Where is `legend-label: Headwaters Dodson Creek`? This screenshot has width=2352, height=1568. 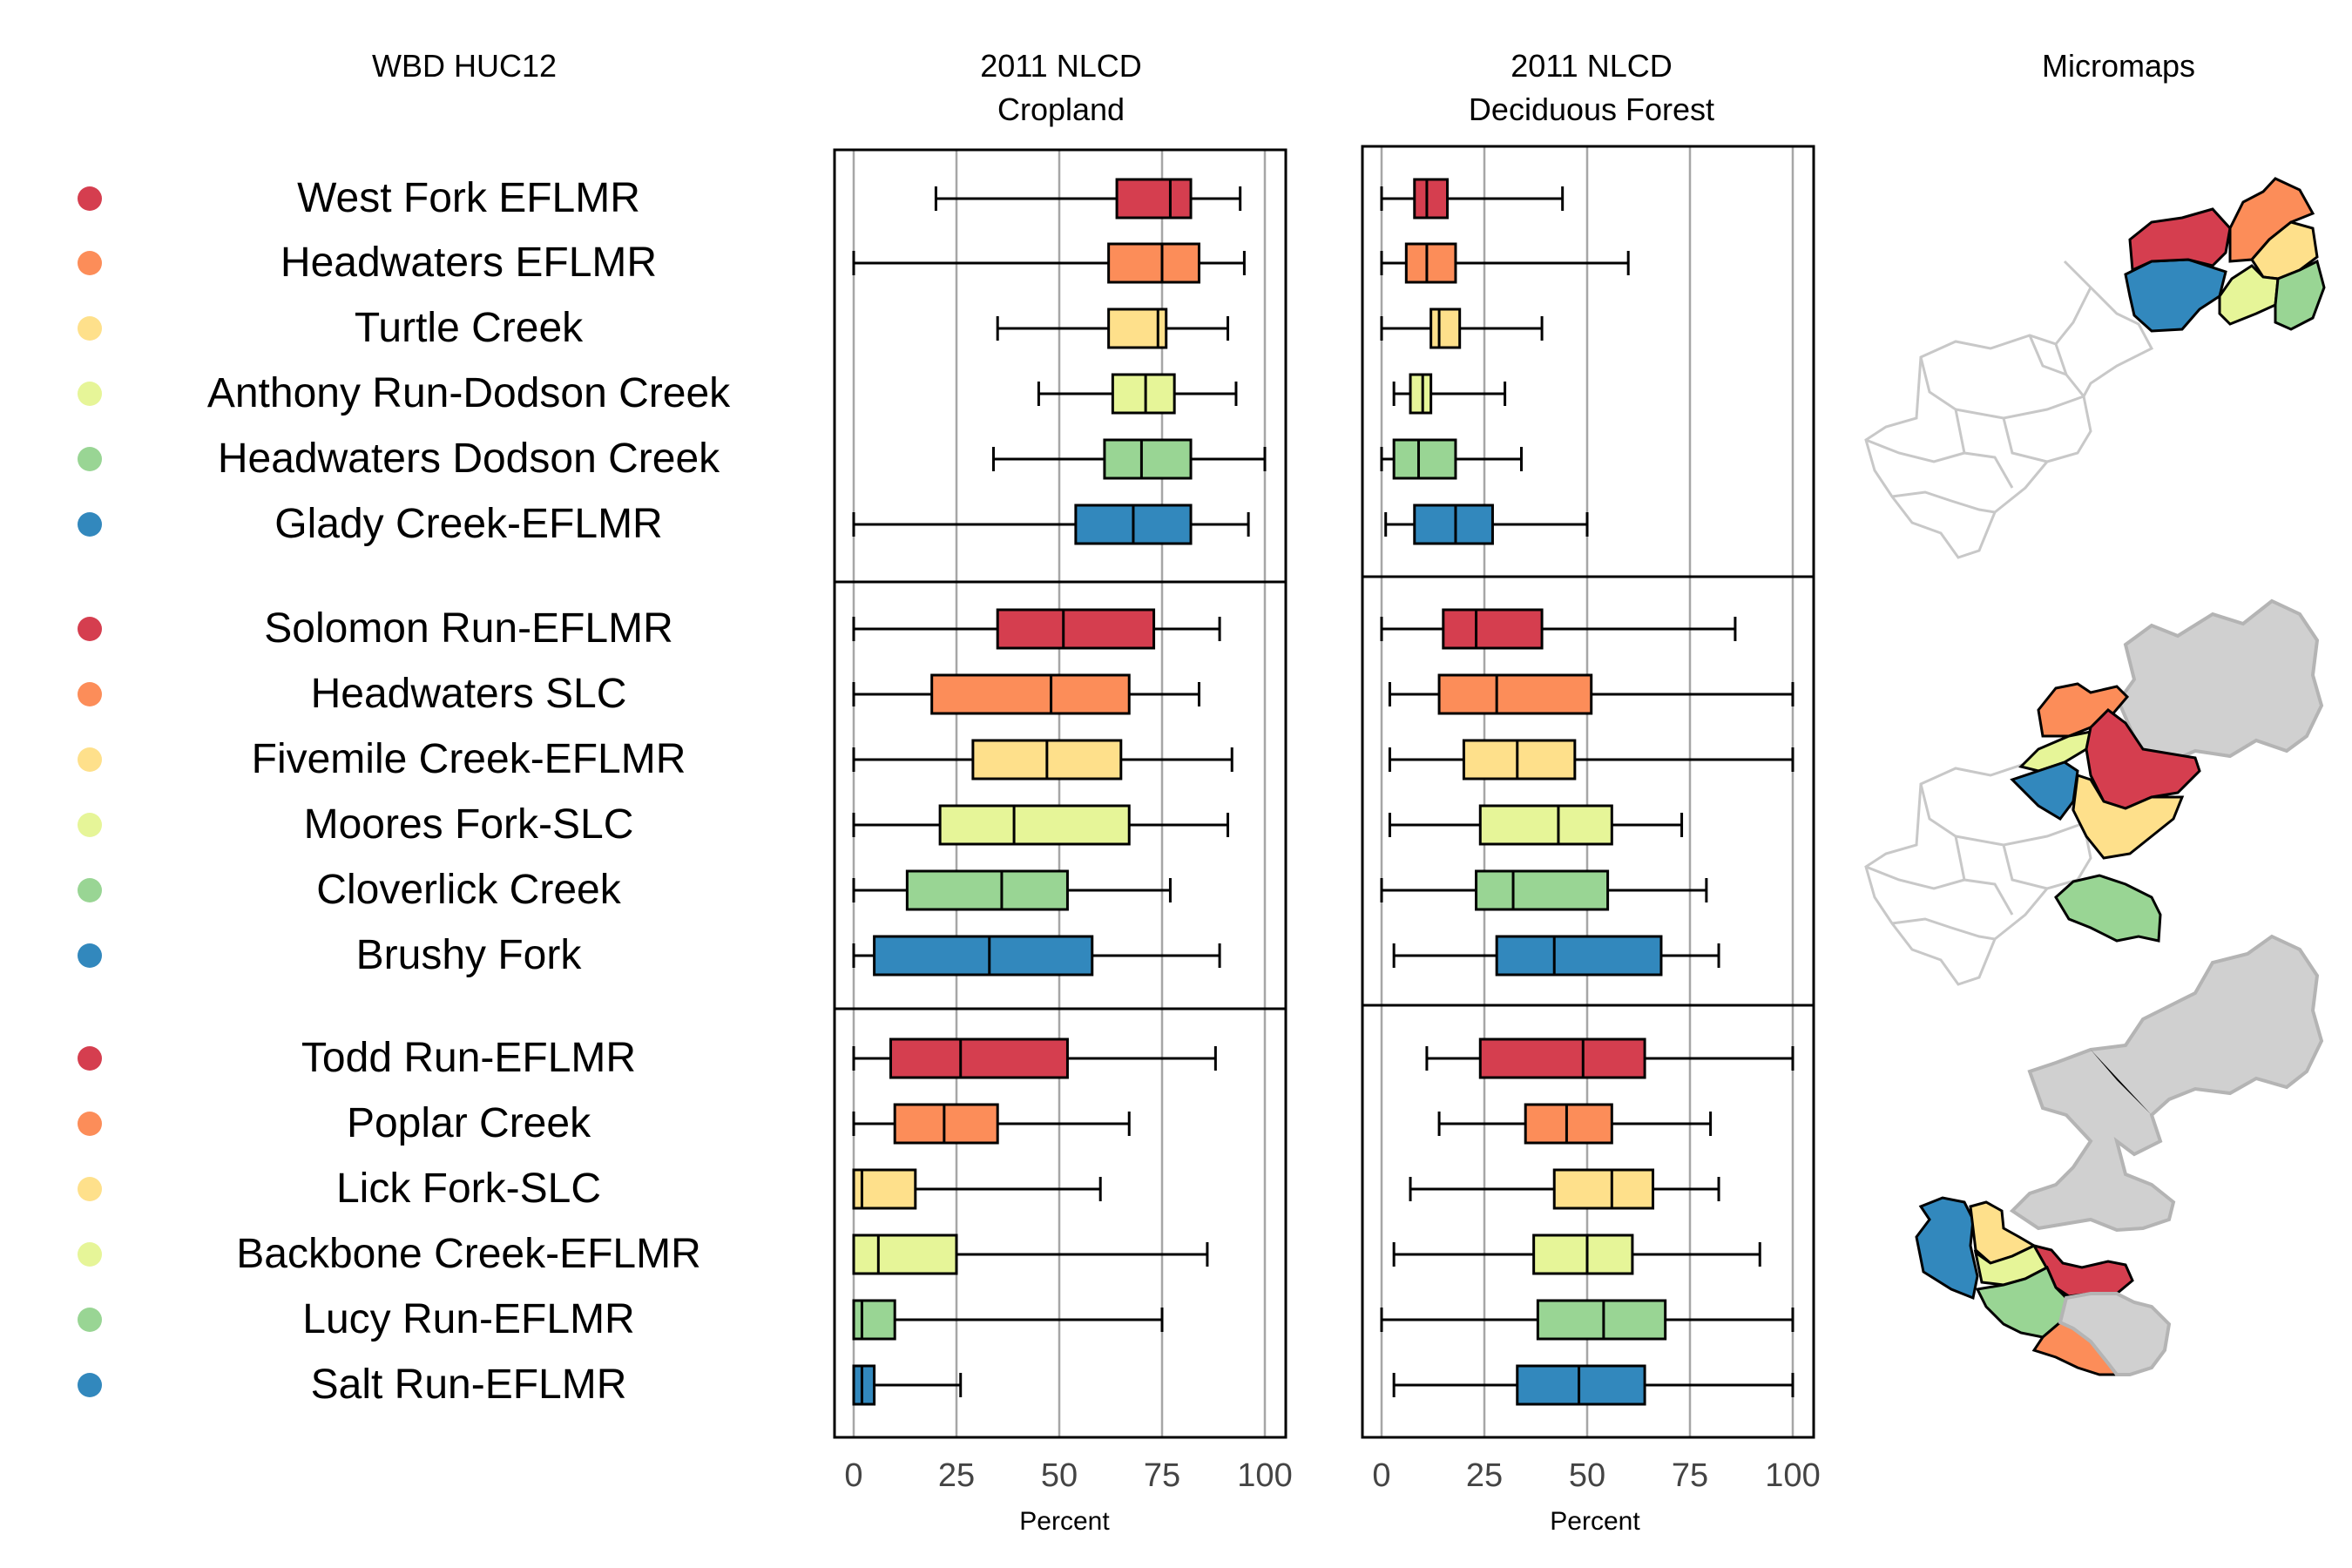
legend-label: Headwaters Dodson Creek is located at coordinates (469, 459).